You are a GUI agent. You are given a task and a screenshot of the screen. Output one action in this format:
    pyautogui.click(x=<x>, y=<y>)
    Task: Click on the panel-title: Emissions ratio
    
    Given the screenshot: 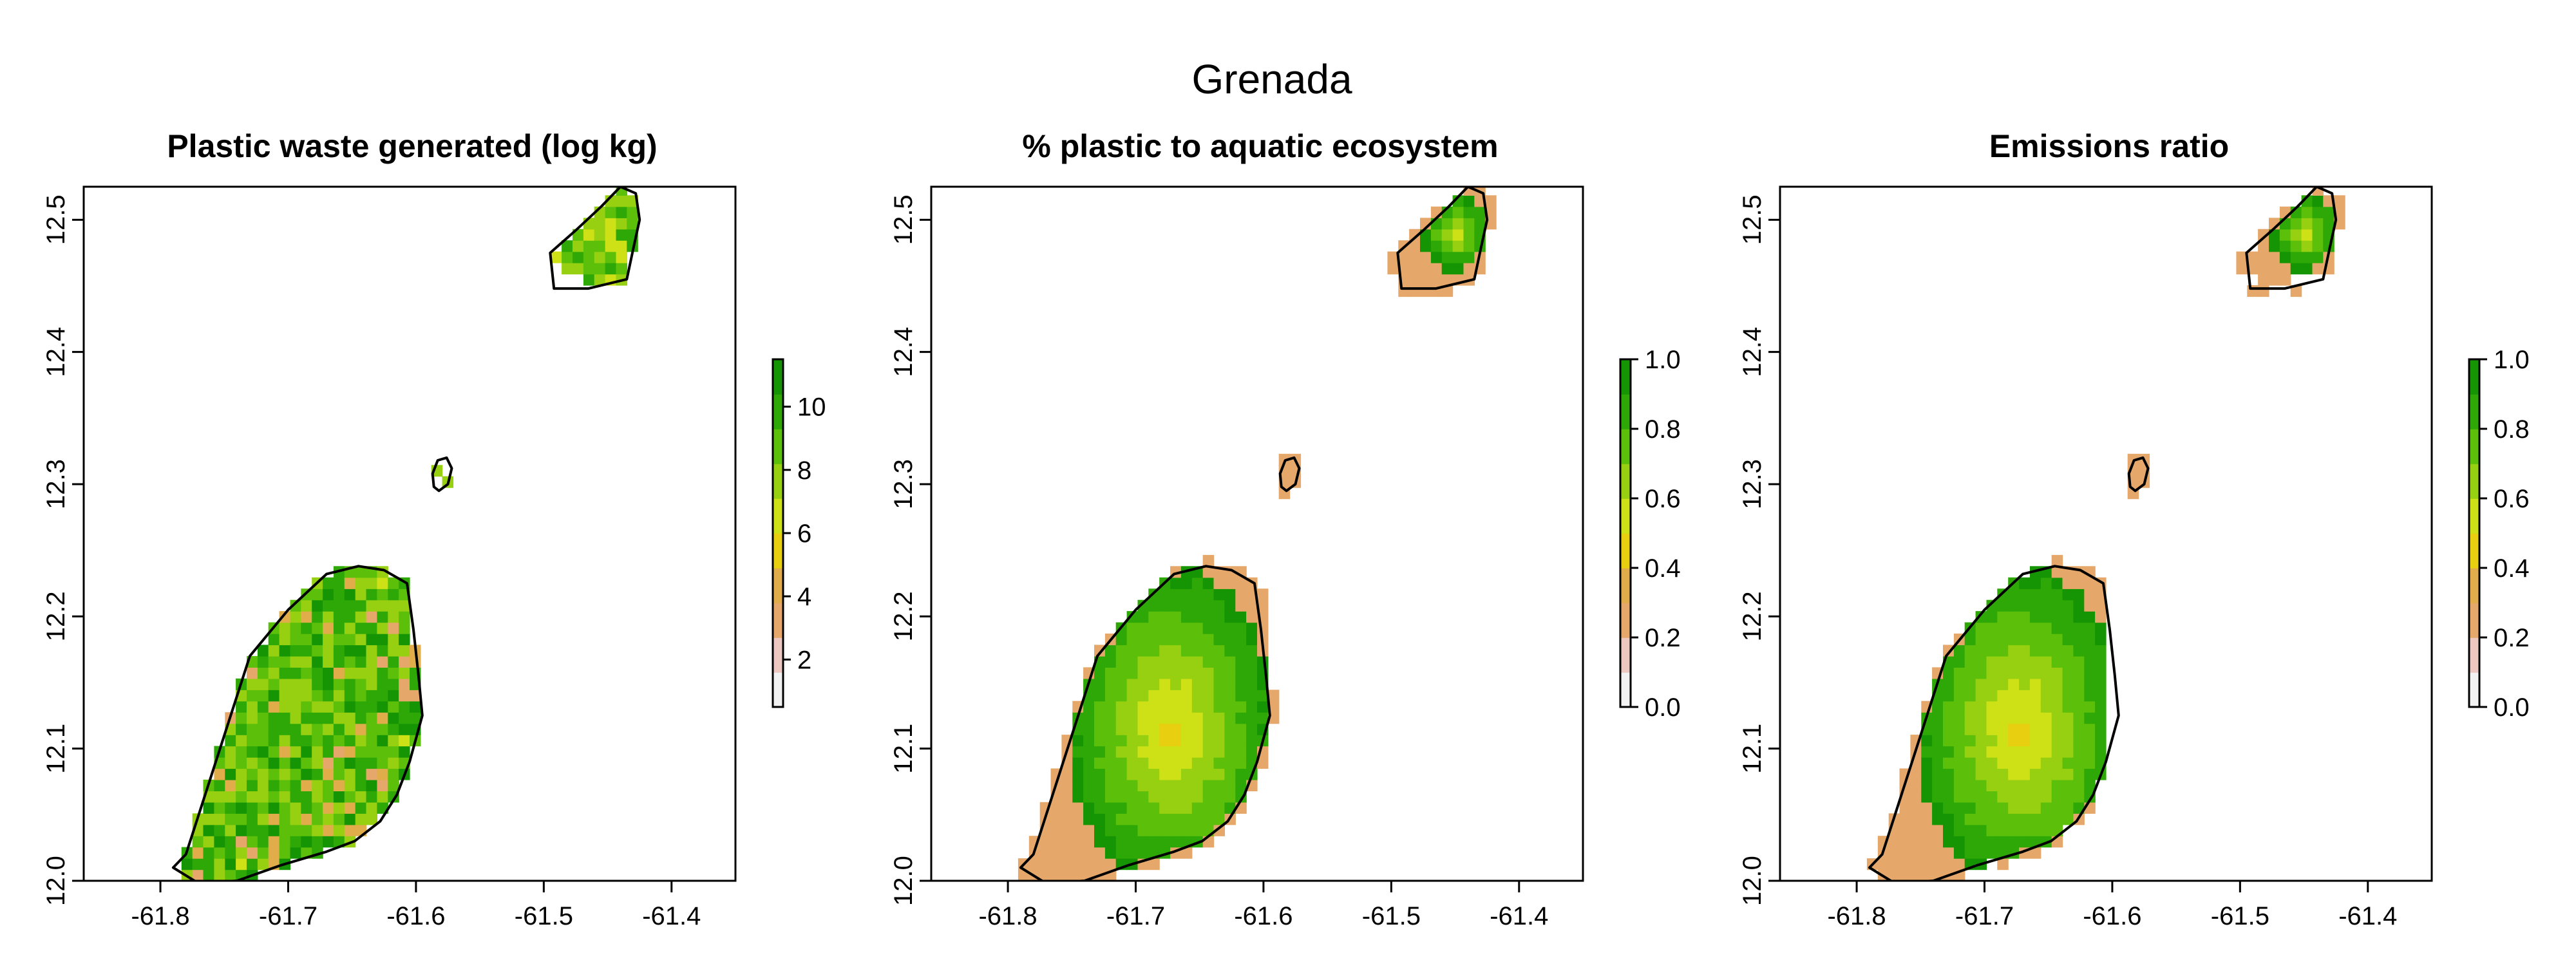 What is the action you would take?
    pyautogui.click(x=2109, y=146)
    